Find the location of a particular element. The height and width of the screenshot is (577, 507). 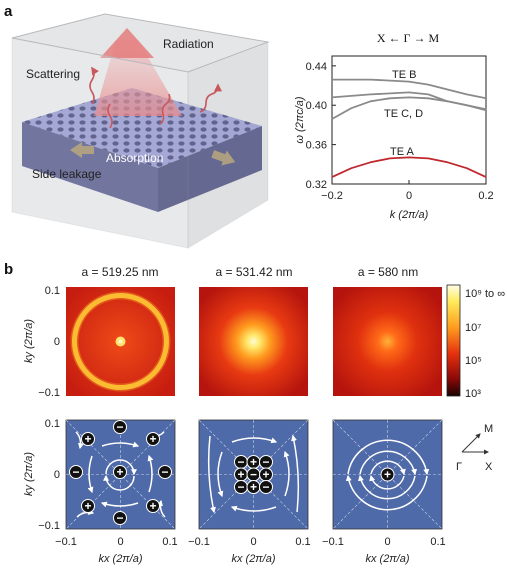

column-title-3: a = 580 nm is located at coordinates (388, 272).